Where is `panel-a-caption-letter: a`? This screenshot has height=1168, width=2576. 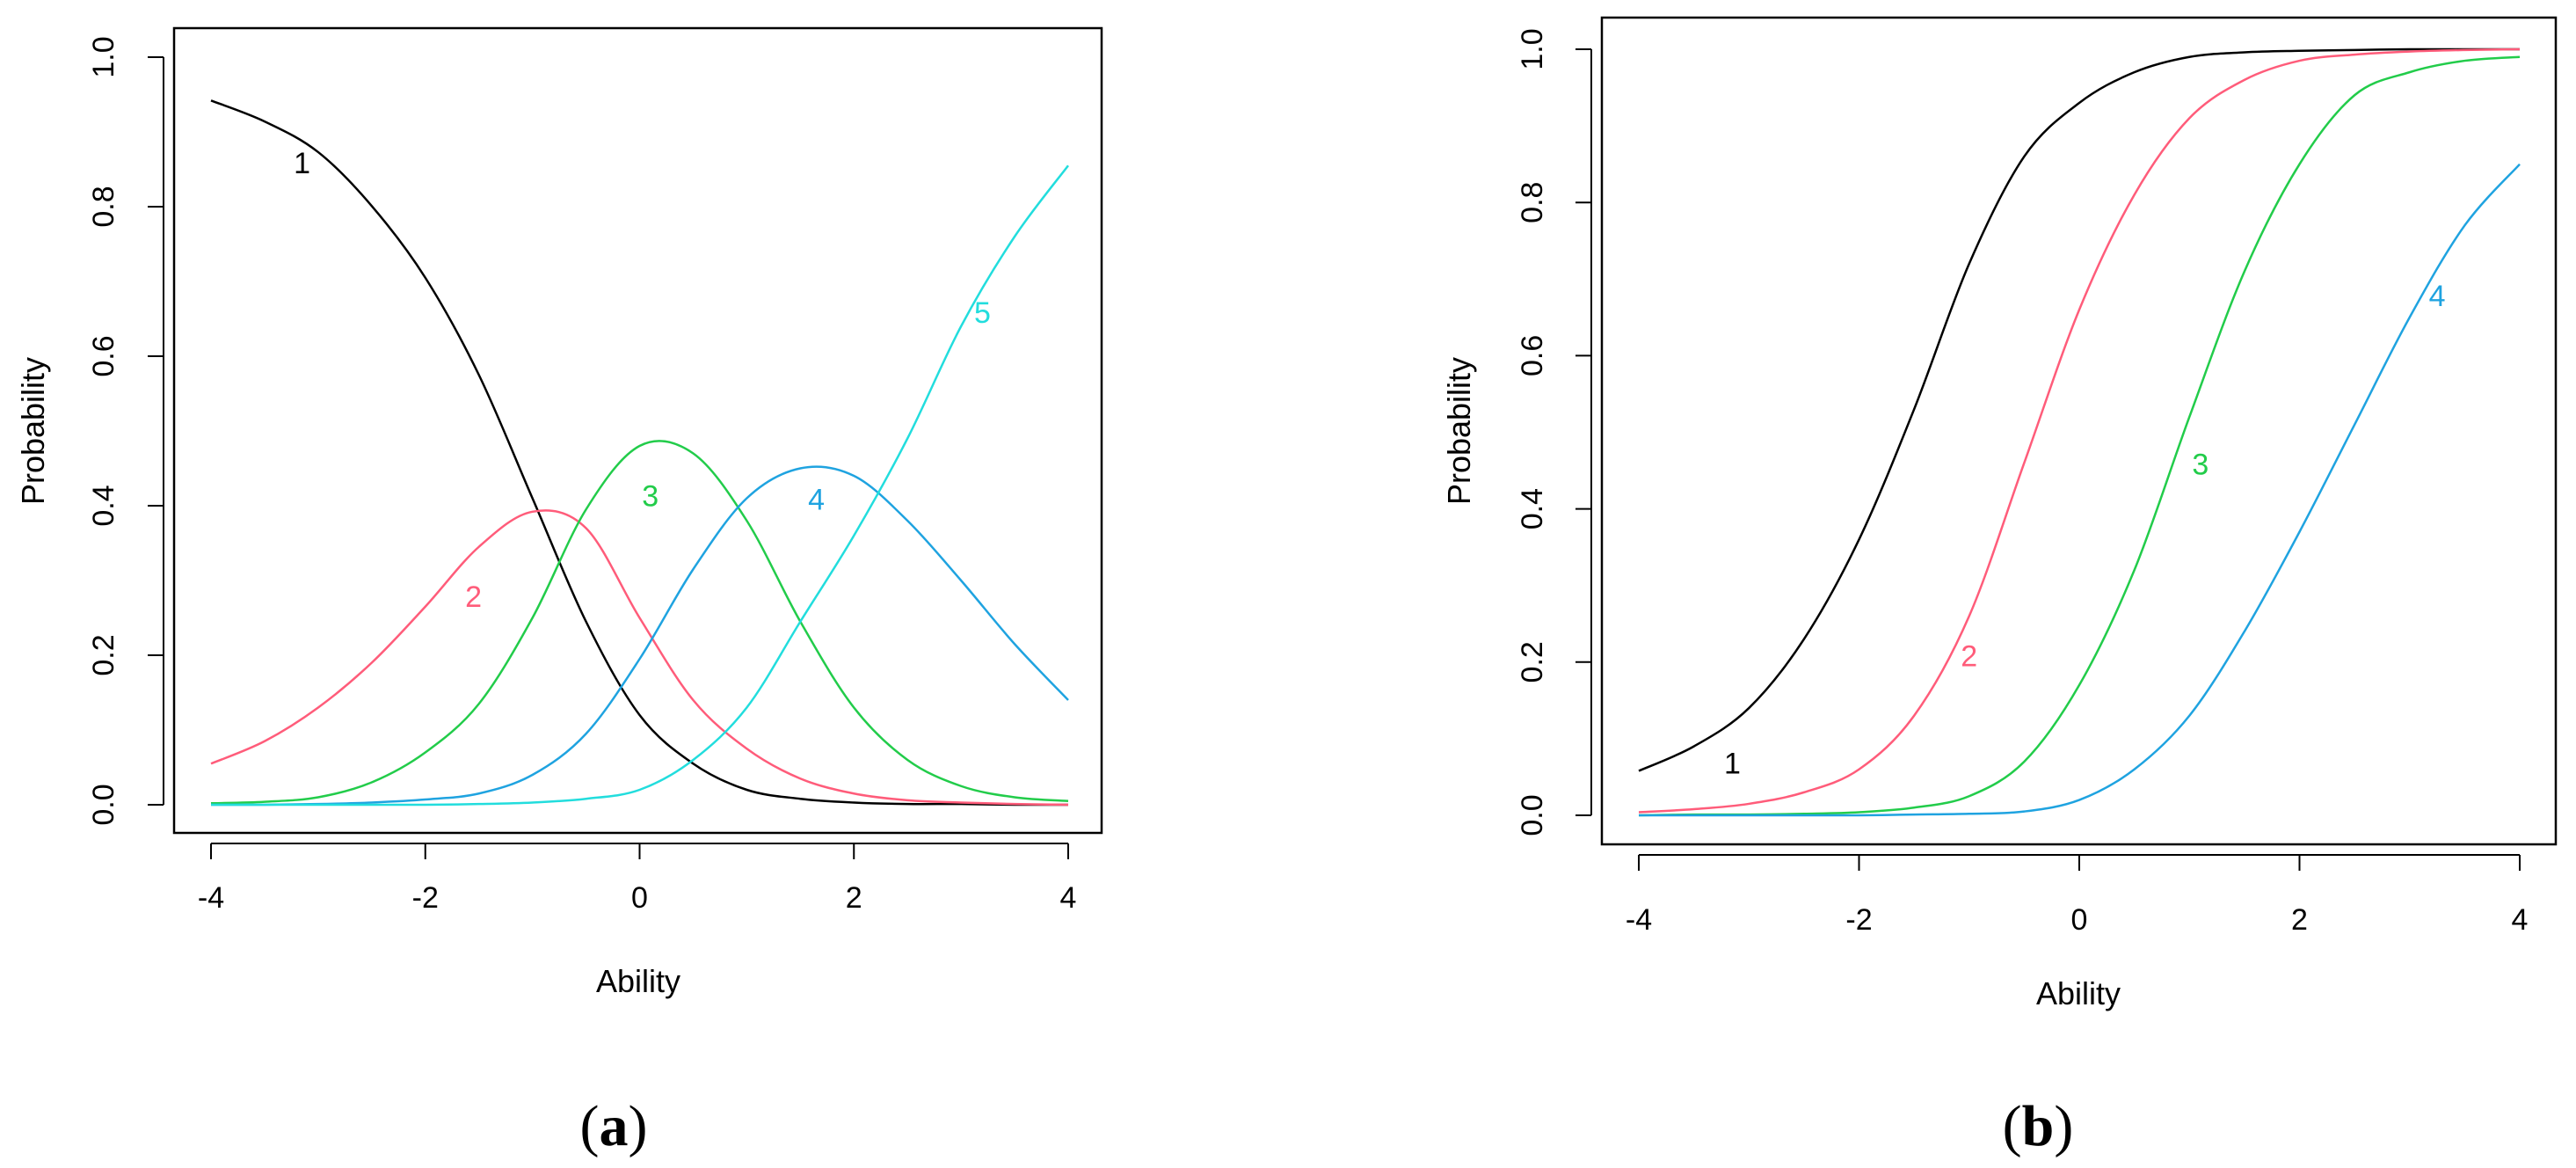 panel-a-caption-letter: a is located at coordinates (614, 1126).